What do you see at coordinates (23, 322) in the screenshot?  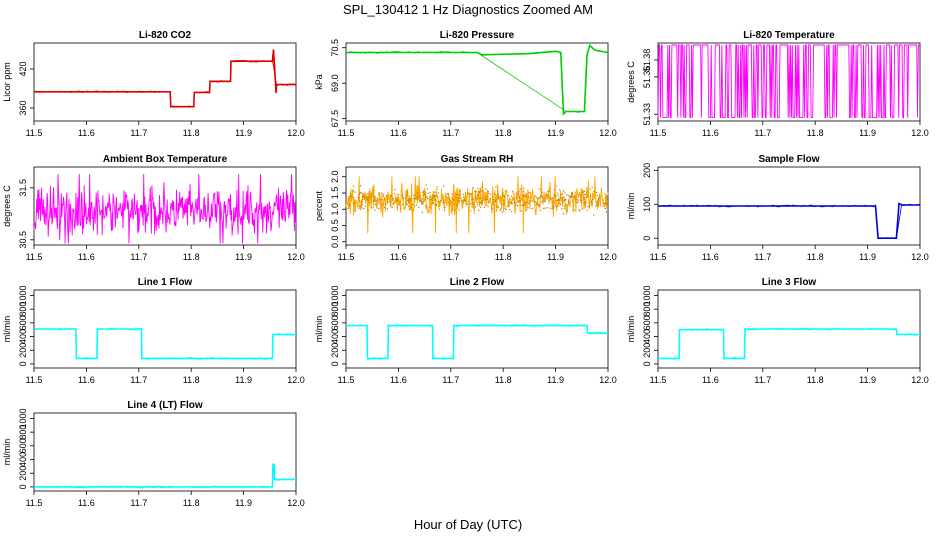 I see `y-tick-label: 600` at bounding box center [23, 322].